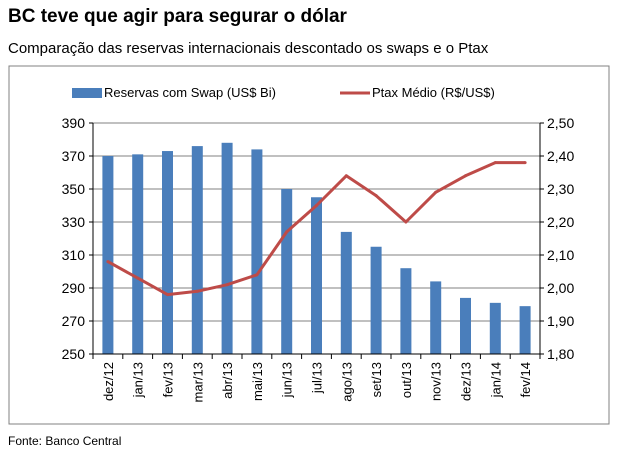 The height and width of the screenshot is (458, 640). Describe the element at coordinates (74, 156) in the screenshot. I see `y-left-tick-label: 370` at that location.